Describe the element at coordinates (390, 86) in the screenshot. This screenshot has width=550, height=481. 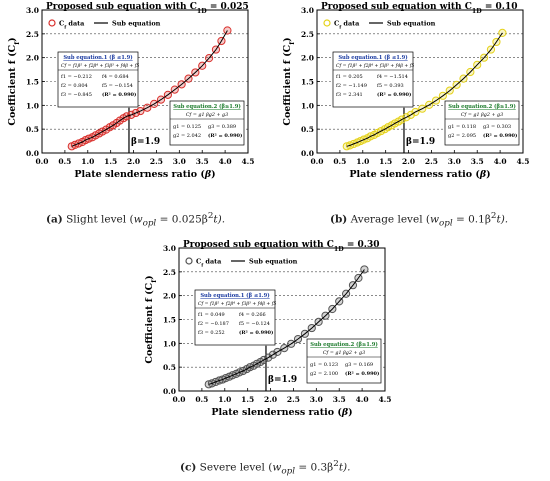
I see `chart-b-equation-box-1-coef: f5 = 0.393` at that location.